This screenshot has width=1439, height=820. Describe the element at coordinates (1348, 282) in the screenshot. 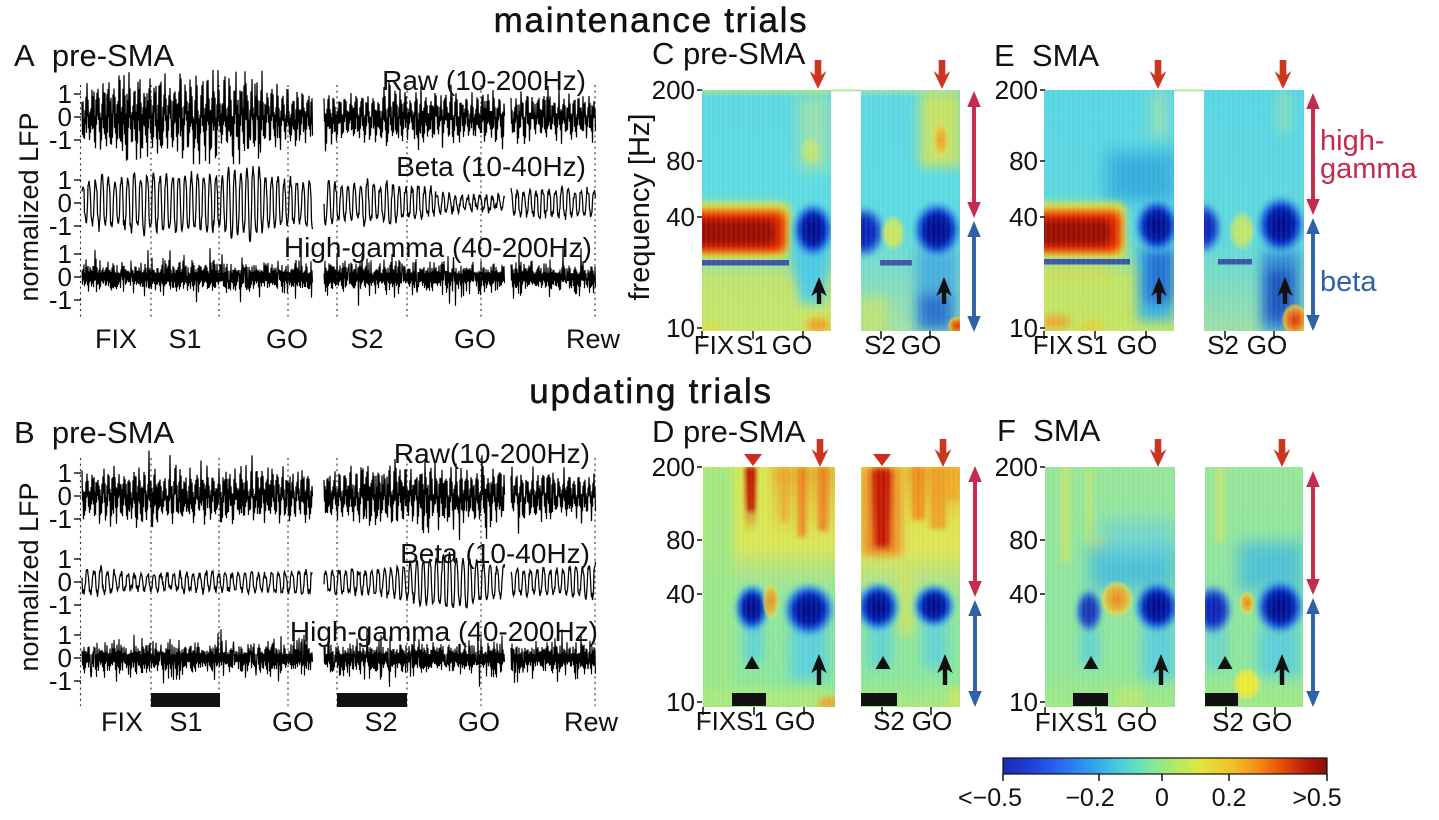

I see `svg-text: beta` at that location.